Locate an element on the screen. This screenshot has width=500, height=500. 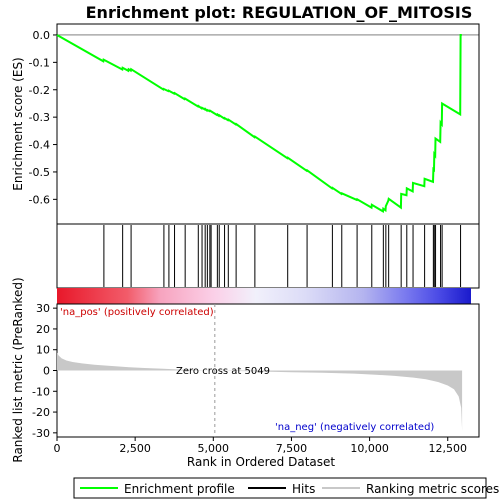
es-y-tick-label: -0.6 is located at coordinates (39, 199).